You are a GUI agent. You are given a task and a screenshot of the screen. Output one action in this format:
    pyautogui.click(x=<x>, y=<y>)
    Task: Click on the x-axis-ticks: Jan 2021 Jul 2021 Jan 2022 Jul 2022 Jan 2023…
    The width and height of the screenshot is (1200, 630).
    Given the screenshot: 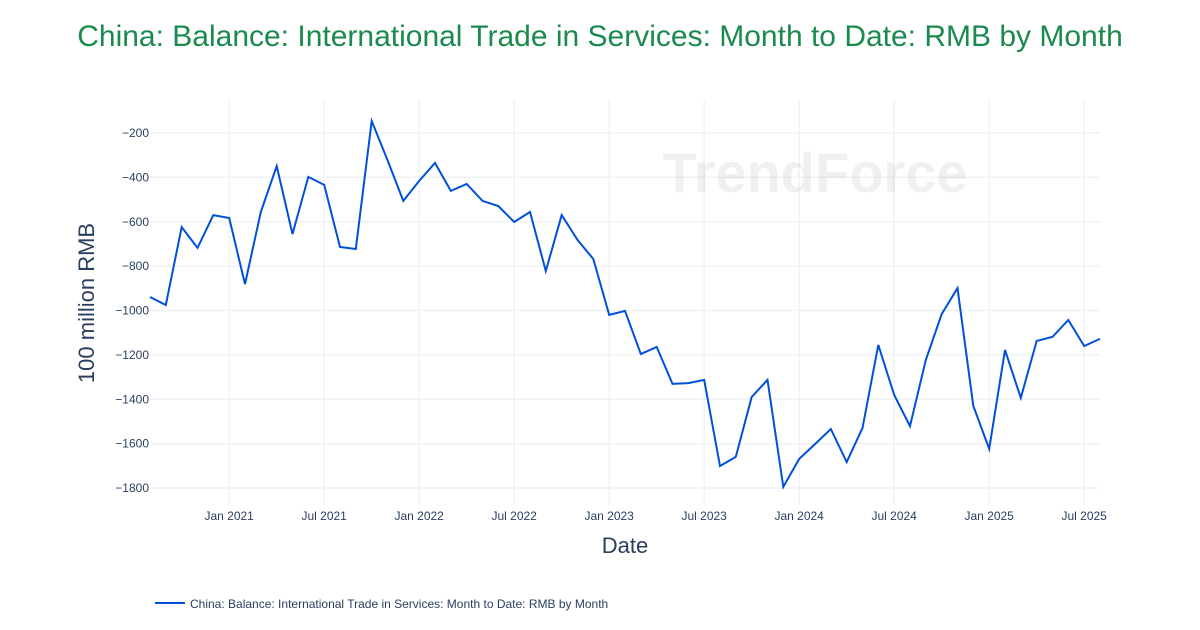 What is the action you would take?
    pyautogui.click(x=655, y=516)
    